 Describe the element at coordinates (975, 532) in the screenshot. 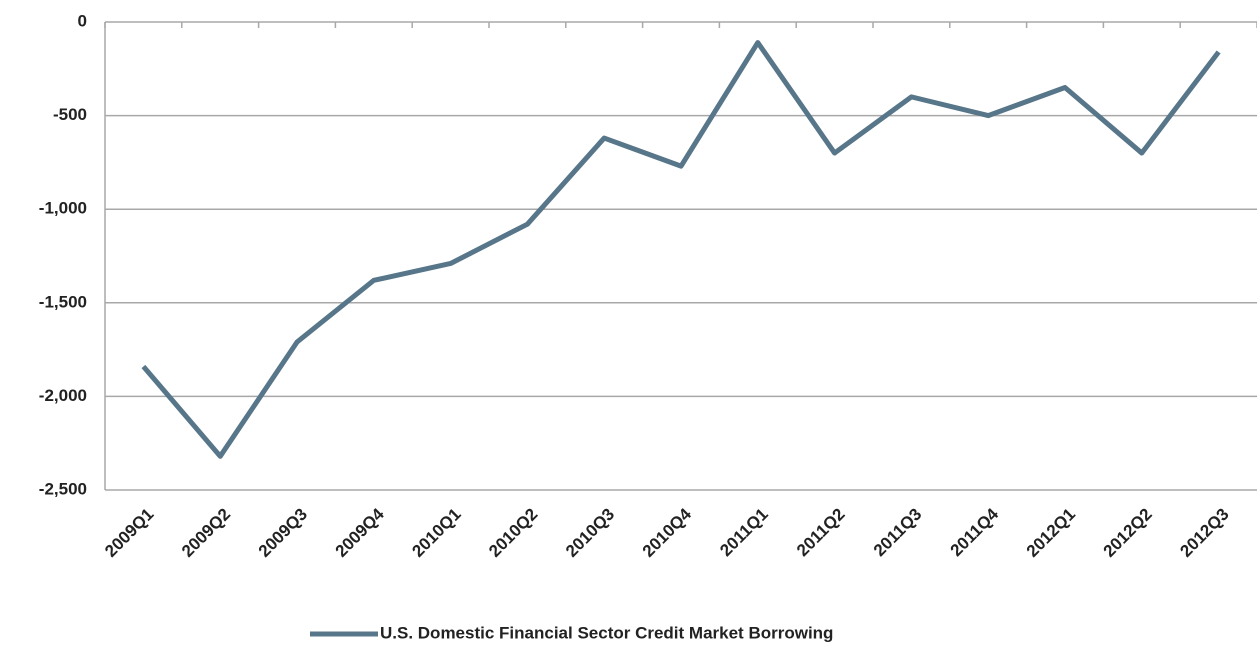

I see `x-tick-label: 2011Q4` at that location.